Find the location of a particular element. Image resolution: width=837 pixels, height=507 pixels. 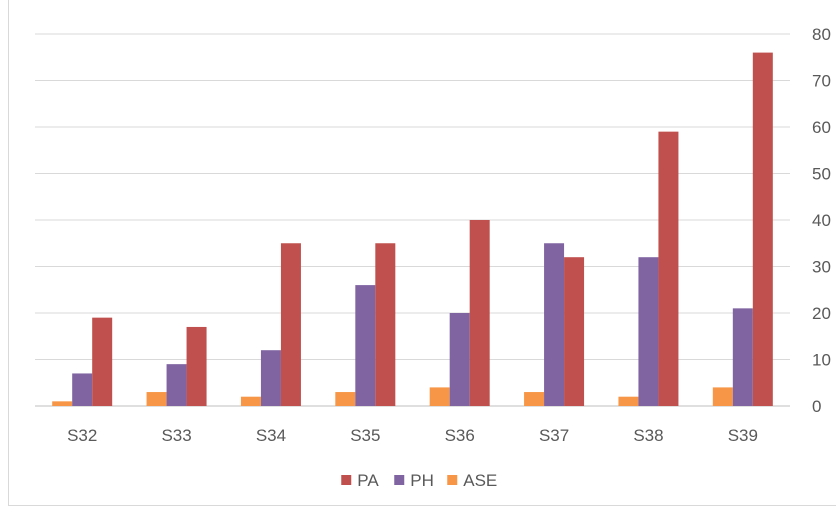

x-tick-label: S37 is located at coordinates (554, 435).